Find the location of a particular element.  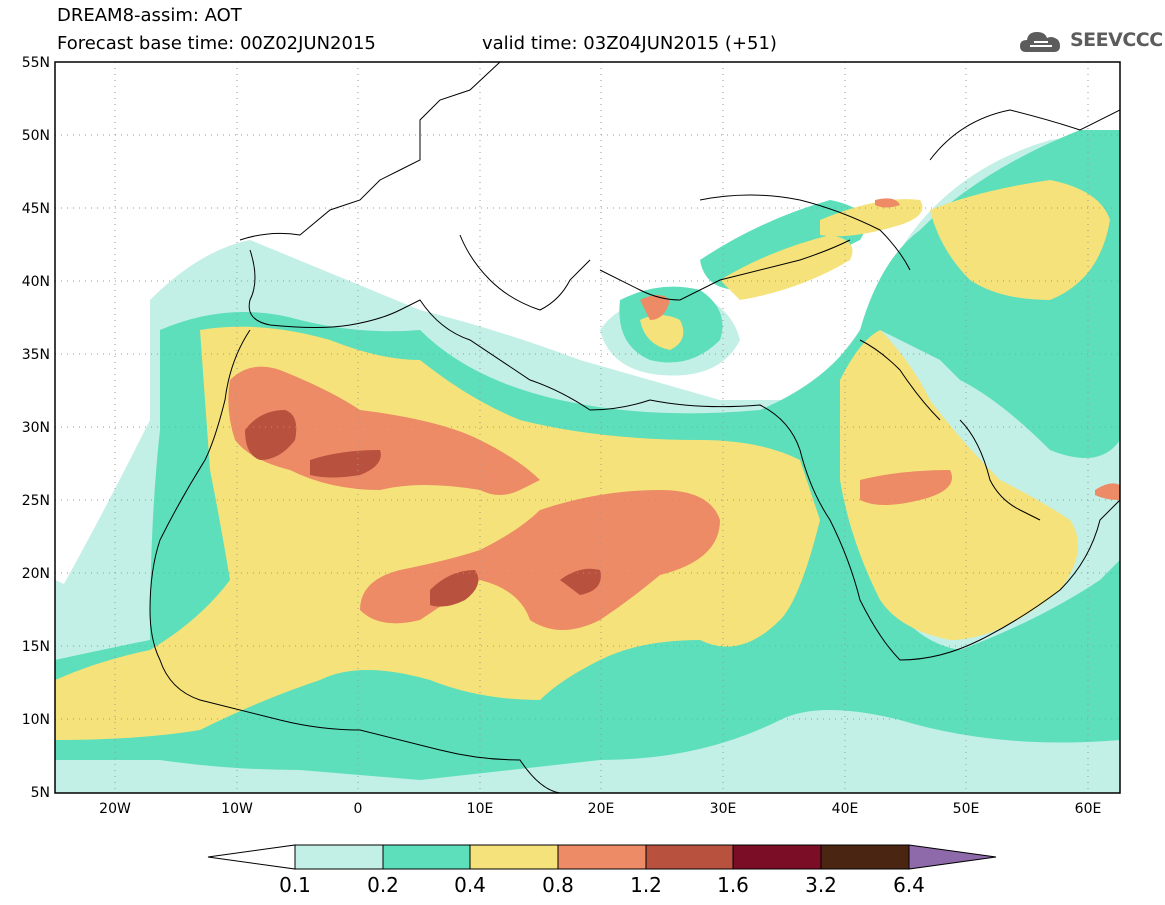

logo-text: SEEVCCC is located at coordinates (1116, 40).